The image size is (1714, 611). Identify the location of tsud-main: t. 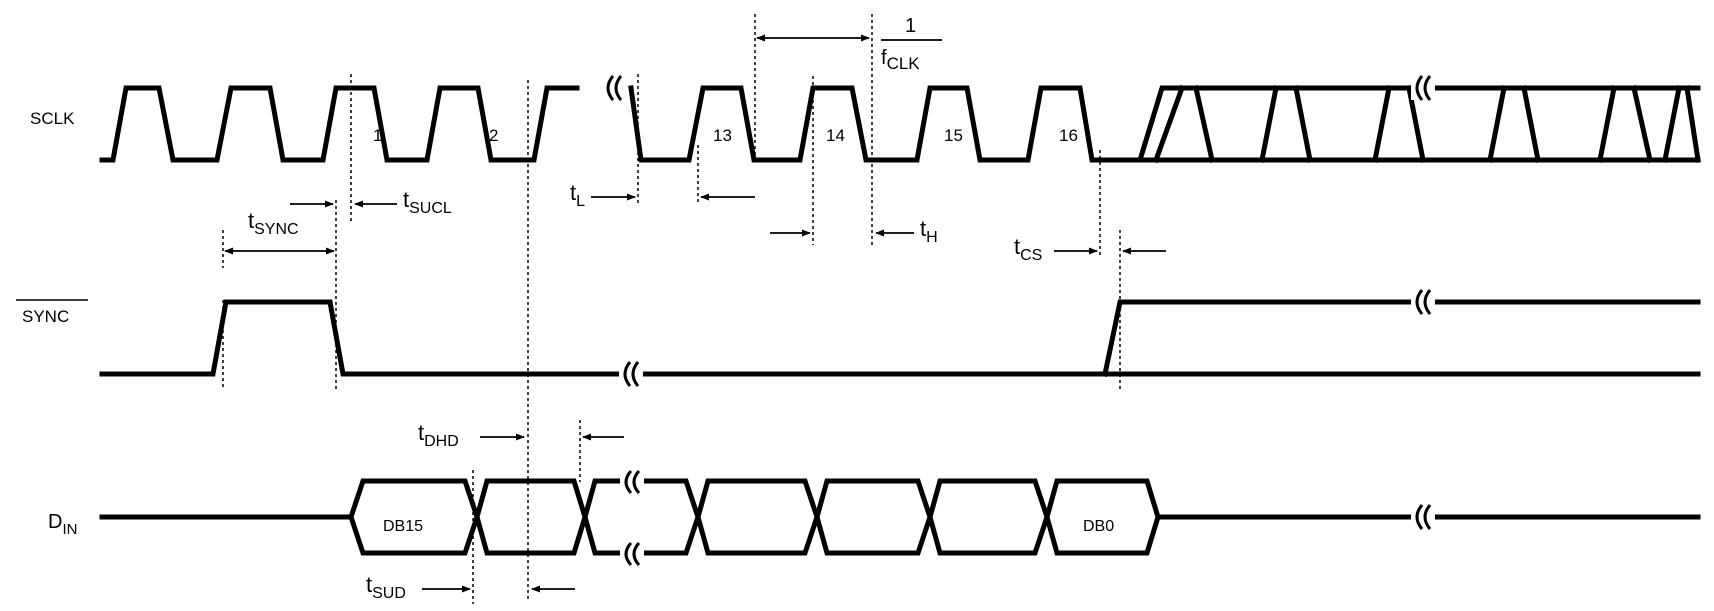
(369, 584).